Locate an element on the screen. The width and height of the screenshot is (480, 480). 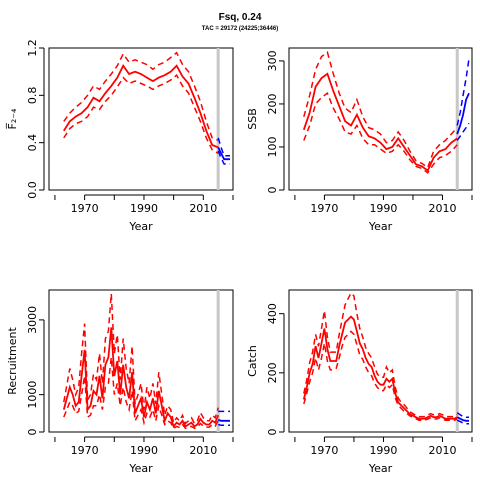
recruitment-history-upper-series is located at coordinates (141, 359).